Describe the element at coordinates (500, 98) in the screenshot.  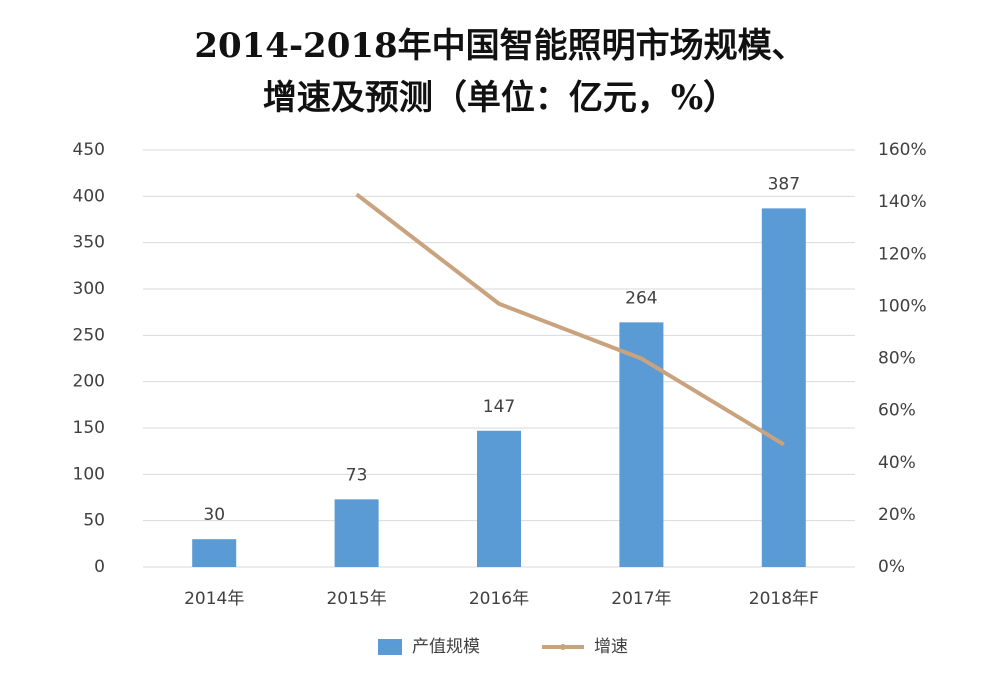
I see `chart-title: 增速及预测（单位：亿元，%）` at that location.